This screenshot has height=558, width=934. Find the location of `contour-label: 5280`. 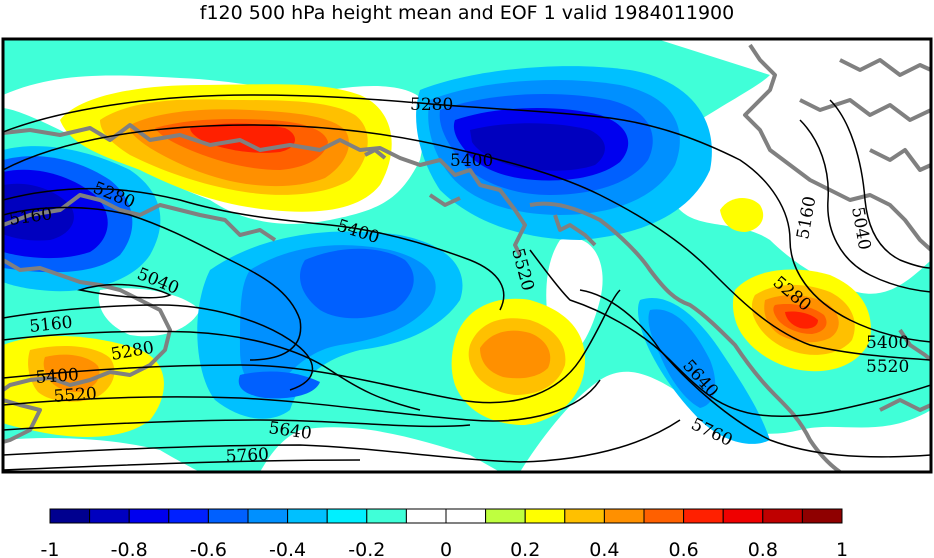

contour-label: 5280 is located at coordinates (431, 105).